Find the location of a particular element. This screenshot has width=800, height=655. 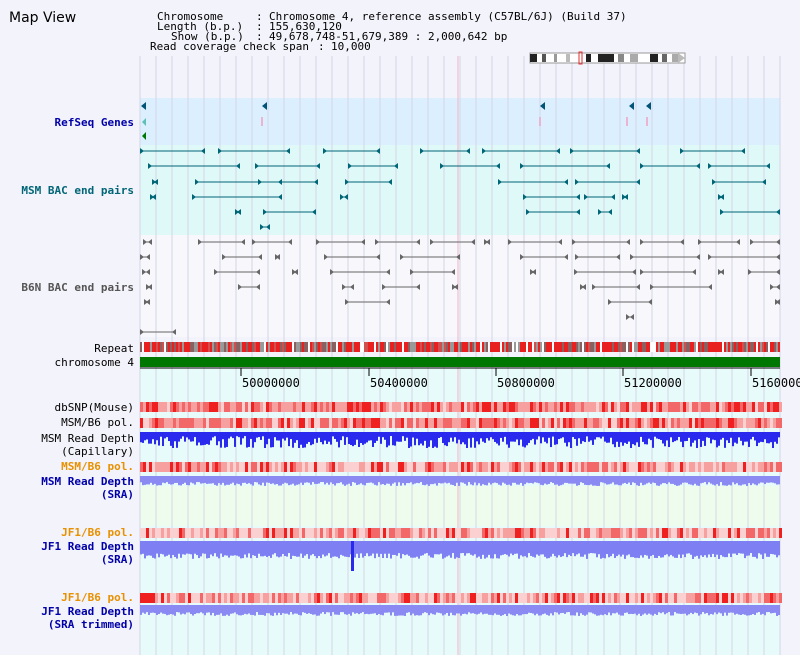

track-label-msm-bac: MSM BAC end pairs is located at coordinates (77, 190).